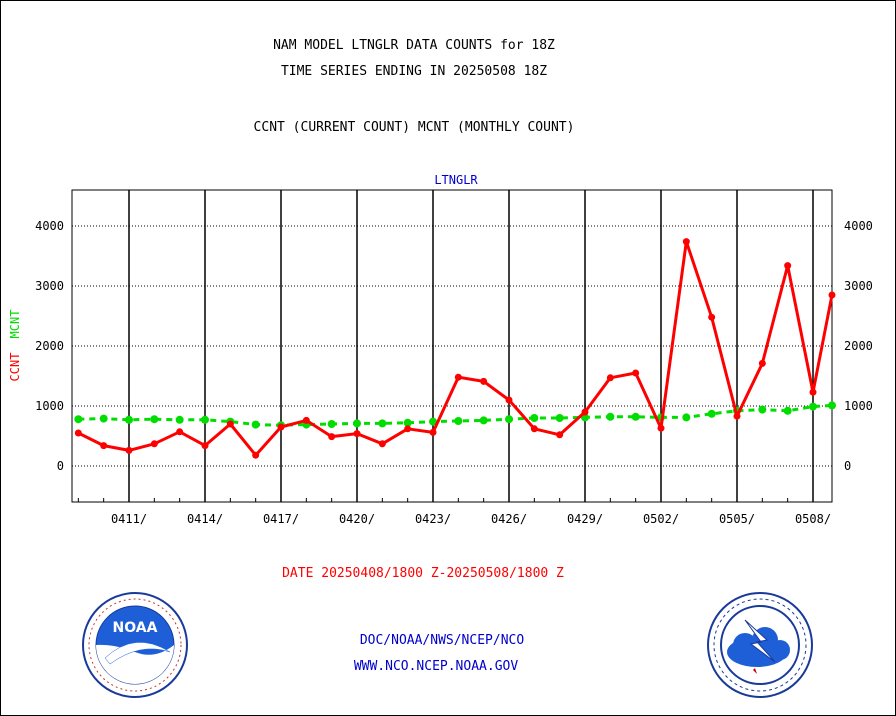  Describe the element at coordinates (436, 666) in the screenshot. I see `footer-url-line: WWW.NCO.NCEP.NOAA.GOV` at that location.